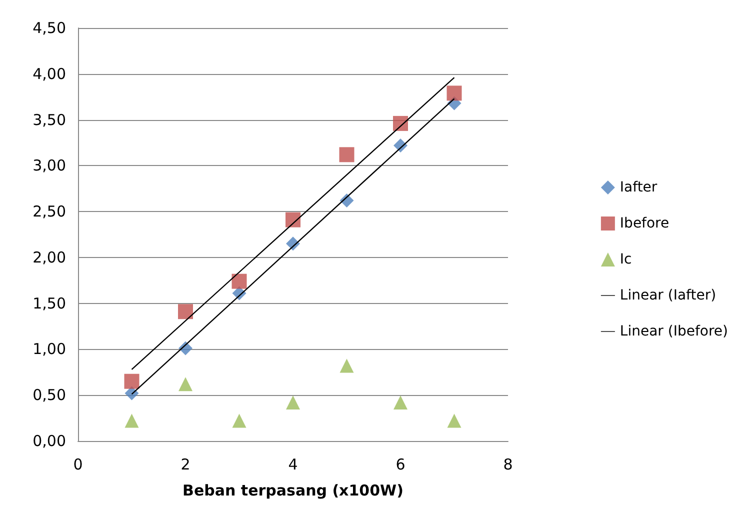 This screenshot has height=519, width=743. Describe the element at coordinates (78, 465) in the screenshot. I see `x-tick-label: 0` at that location.